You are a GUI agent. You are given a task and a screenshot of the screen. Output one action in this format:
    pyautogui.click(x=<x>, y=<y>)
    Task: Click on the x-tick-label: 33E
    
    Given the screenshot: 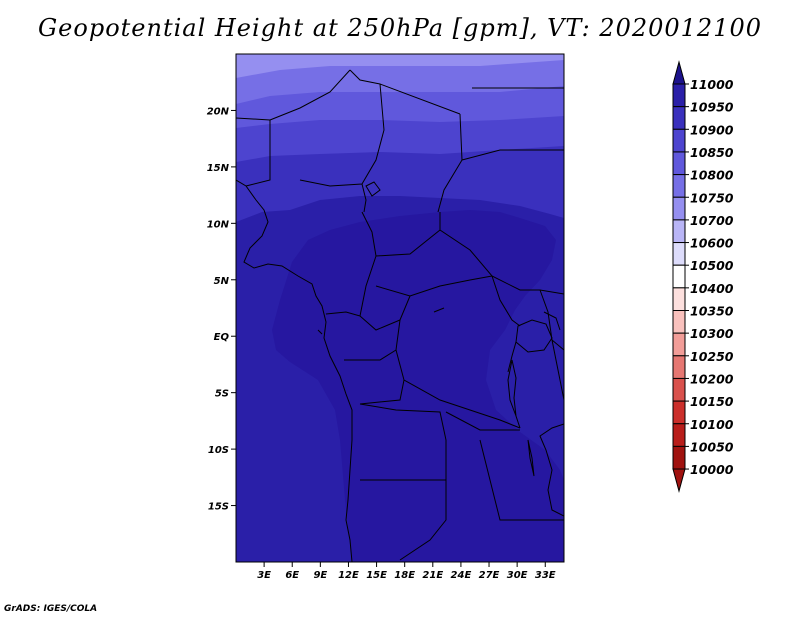 What is the action you would take?
    pyautogui.click(x=545, y=575)
    